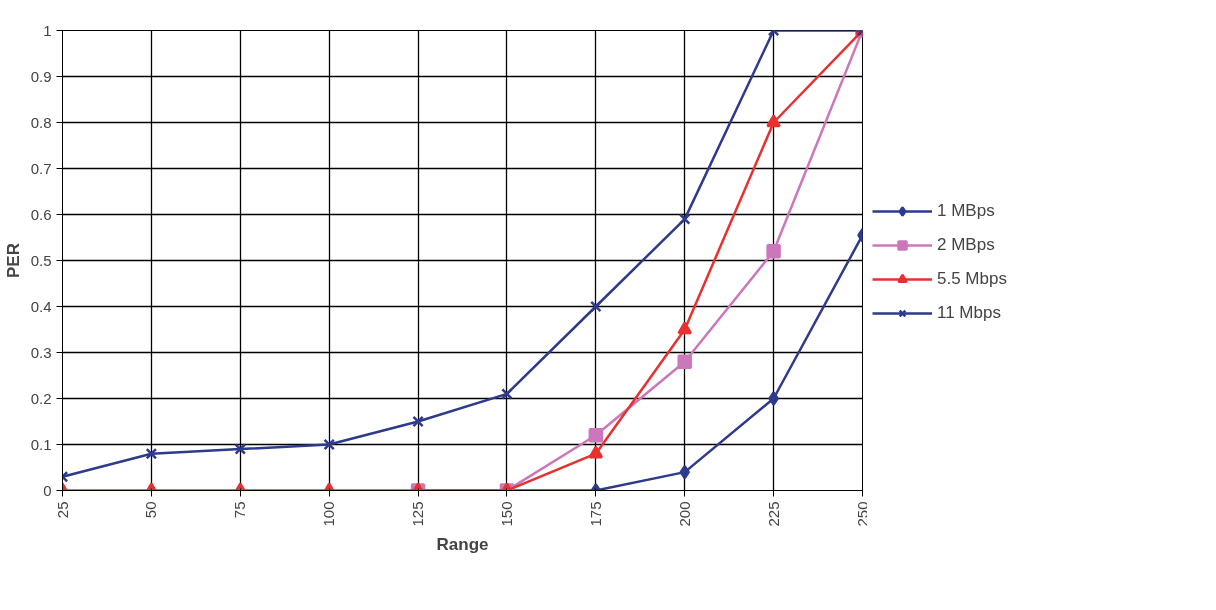  Describe the element at coordinates (506, 514) in the screenshot. I see `x-tick-label: 150` at that location.